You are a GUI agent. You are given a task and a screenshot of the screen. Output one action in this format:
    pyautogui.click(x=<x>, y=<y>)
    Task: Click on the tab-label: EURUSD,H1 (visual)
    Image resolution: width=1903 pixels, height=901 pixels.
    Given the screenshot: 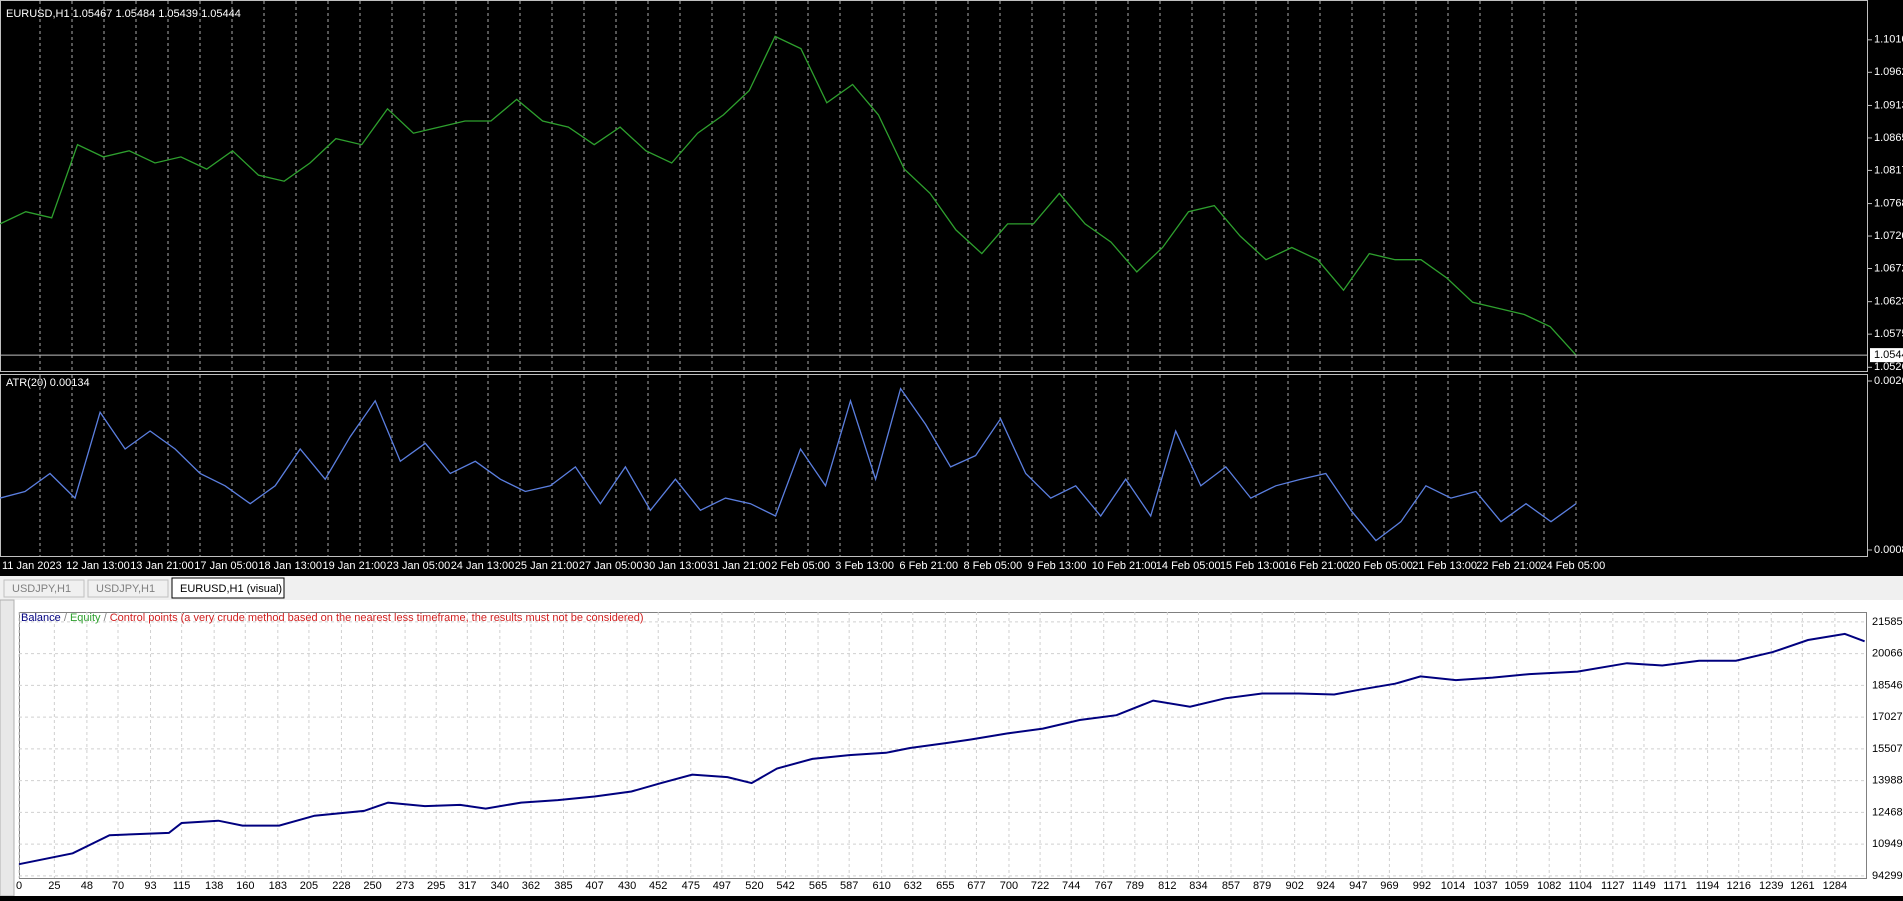 What is the action you would take?
    pyautogui.click(x=231, y=589)
    